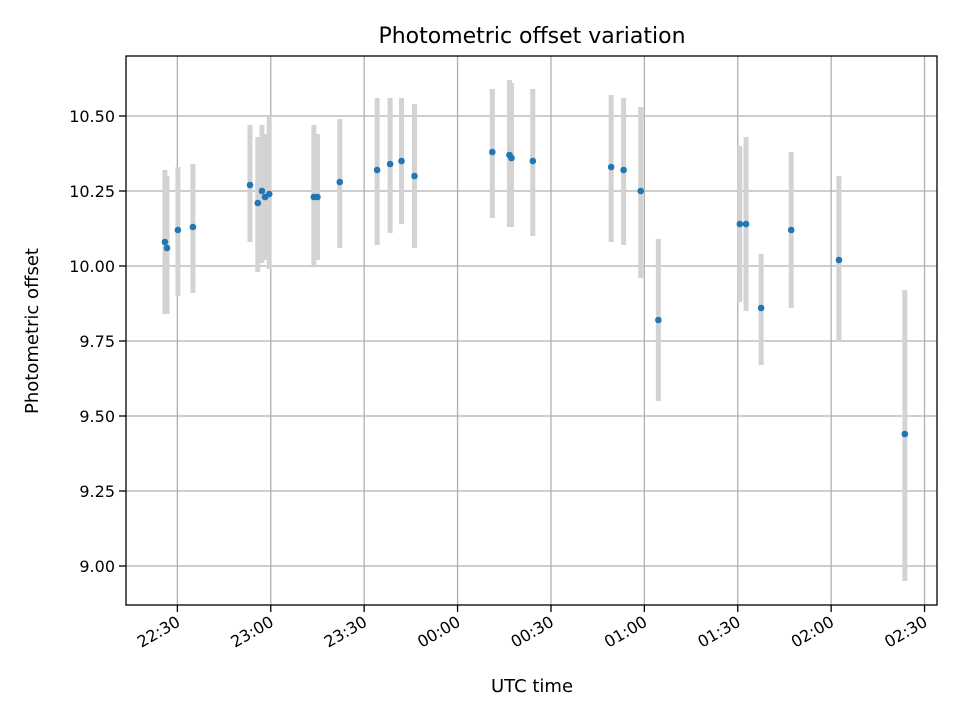 Image resolution: width=960 pixels, height=720 pixels. I want to click on x-tick-label: 00:30, so click(532, 632).